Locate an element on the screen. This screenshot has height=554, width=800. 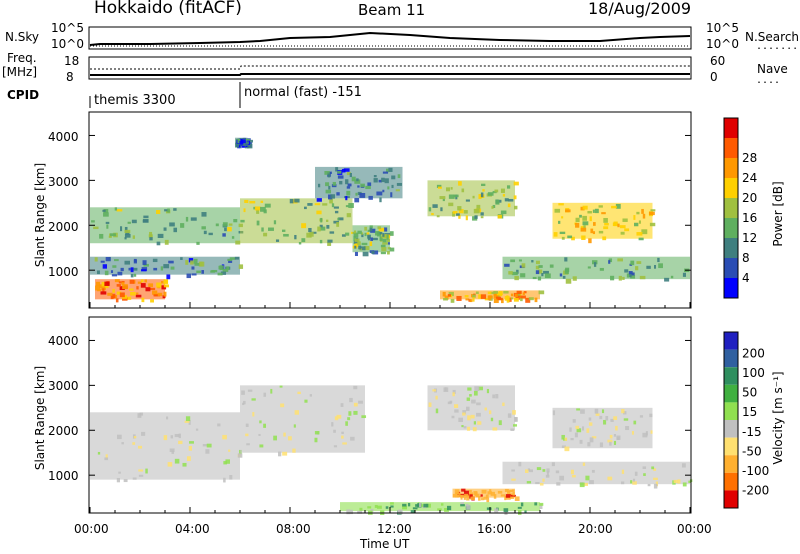
nsky-trace is located at coordinates (390, 38).